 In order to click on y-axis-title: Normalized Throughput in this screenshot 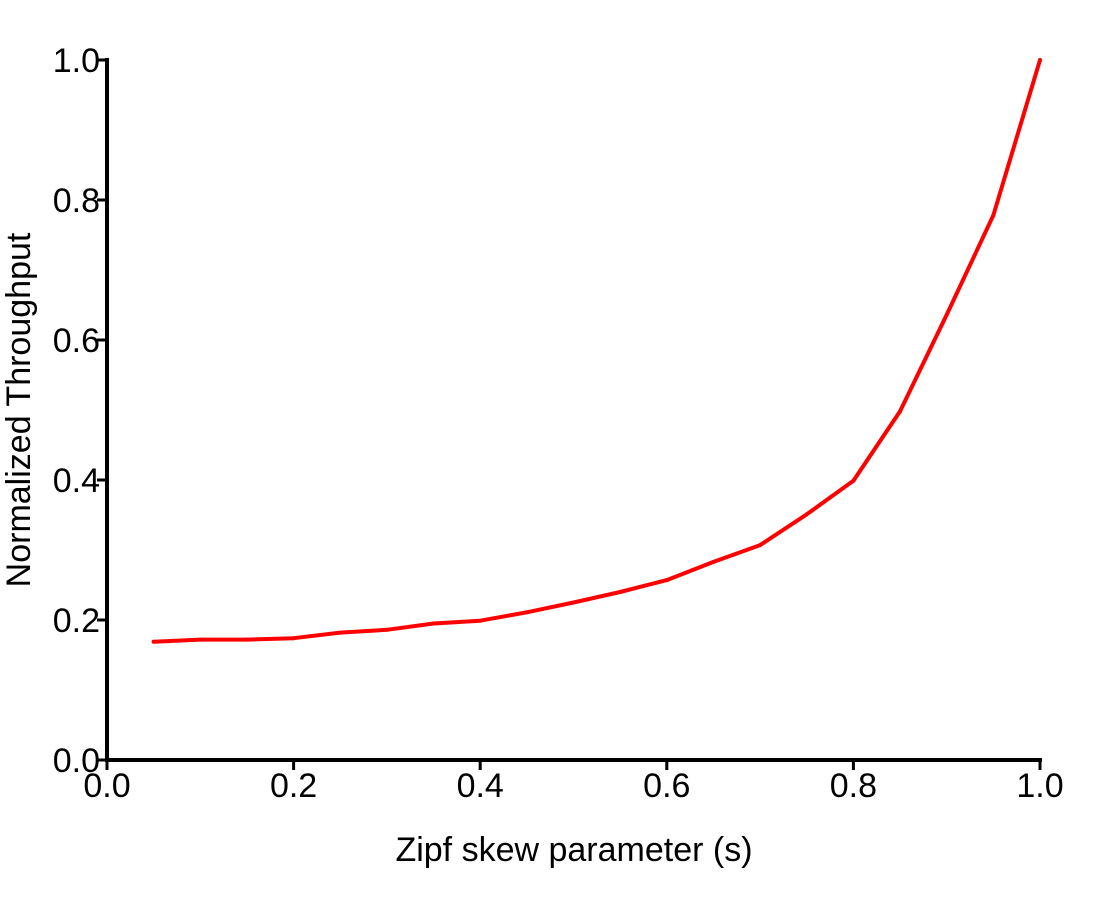, I will do `click(19, 409)`.